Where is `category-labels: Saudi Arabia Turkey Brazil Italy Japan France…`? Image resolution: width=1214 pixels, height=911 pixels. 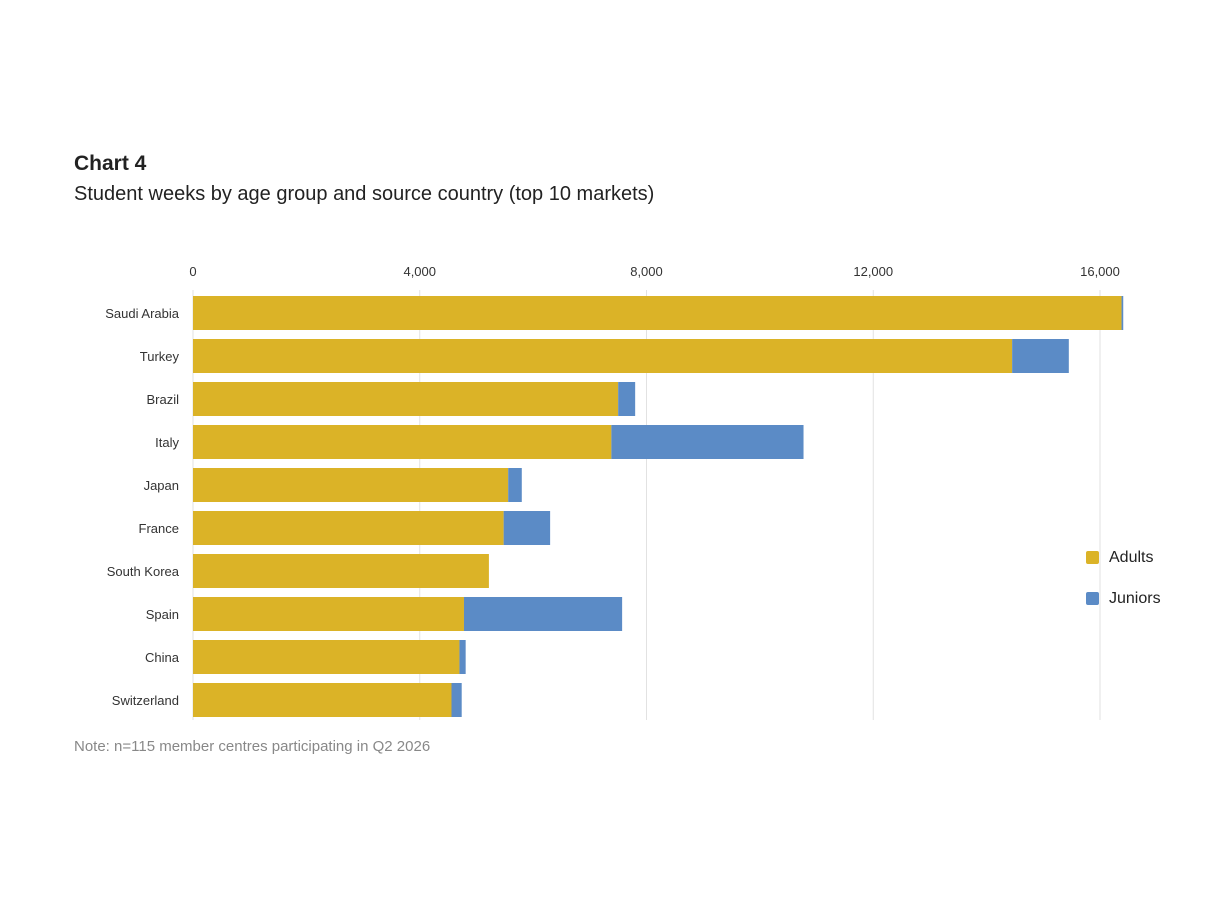
category-labels: Saudi Arabia Turkey Brazil Italy Japan France… is located at coordinates (142, 507).